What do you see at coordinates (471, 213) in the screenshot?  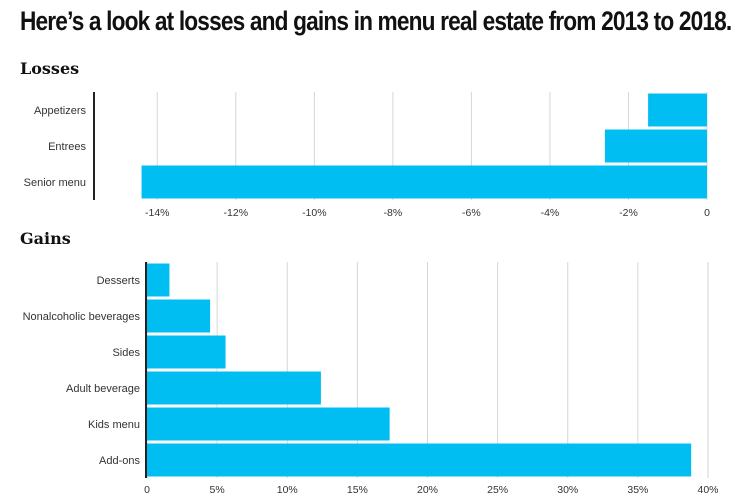 I see `tick-label: -6%` at bounding box center [471, 213].